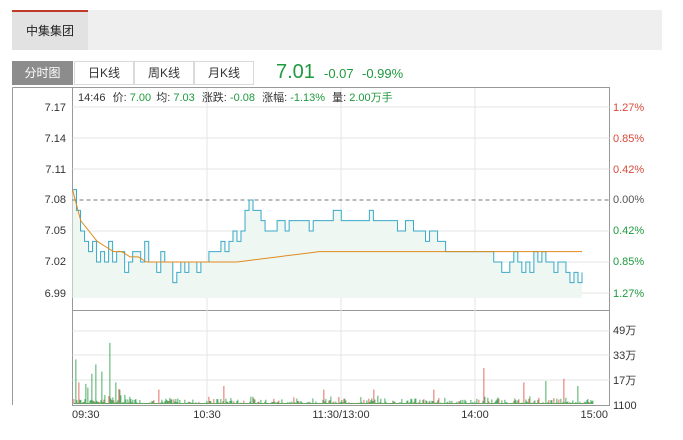  Describe the element at coordinates (164, 73) in the screenshot. I see `tab-weekly-k: 周K线` at that location.